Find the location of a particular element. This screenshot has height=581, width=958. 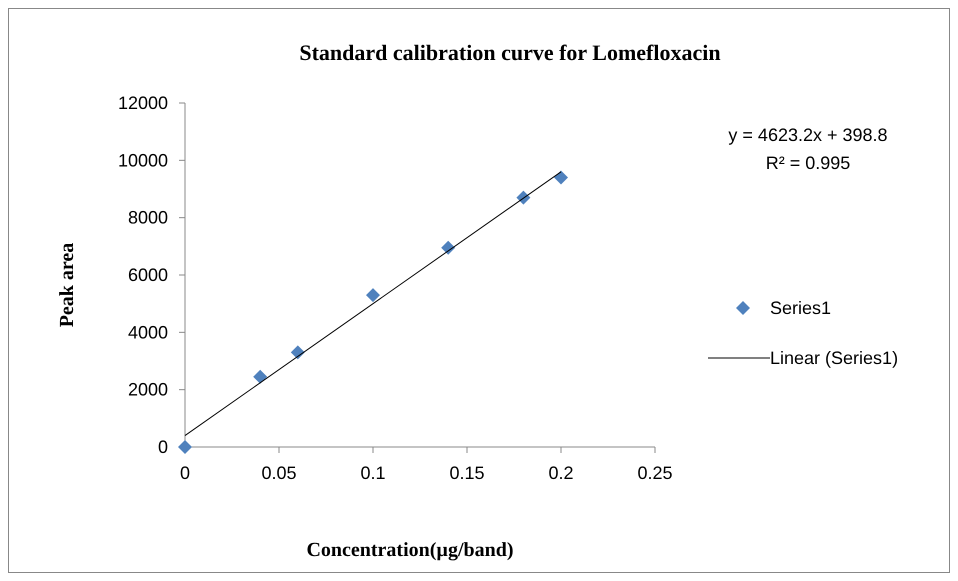

x-tick-label: 0.2 is located at coordinates (561, 473).